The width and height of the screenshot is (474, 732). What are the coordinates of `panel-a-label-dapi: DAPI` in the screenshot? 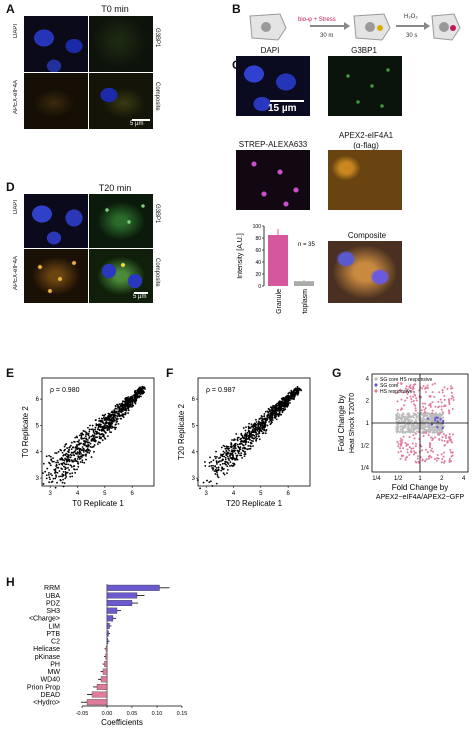 It's located at (16, 31).